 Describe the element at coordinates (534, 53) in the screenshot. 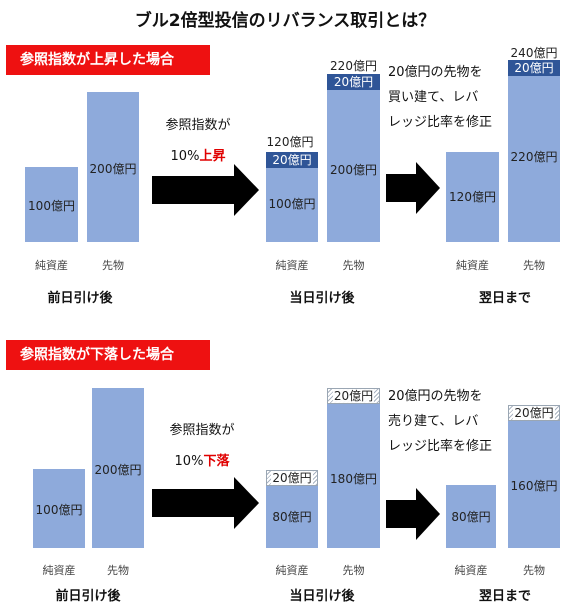

I see `bar-total-label: 240億円` at that location.